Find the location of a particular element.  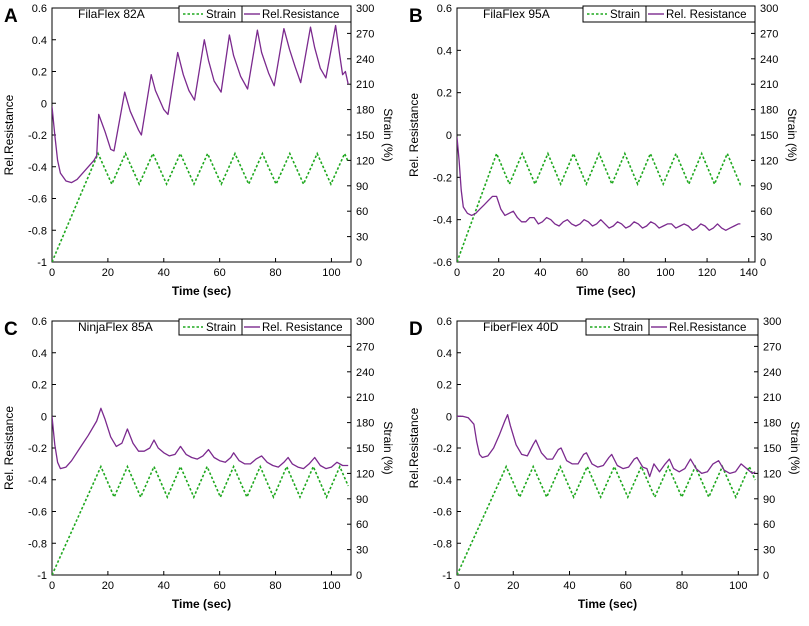

panel-letter: B is located at coordinates (416, 16).